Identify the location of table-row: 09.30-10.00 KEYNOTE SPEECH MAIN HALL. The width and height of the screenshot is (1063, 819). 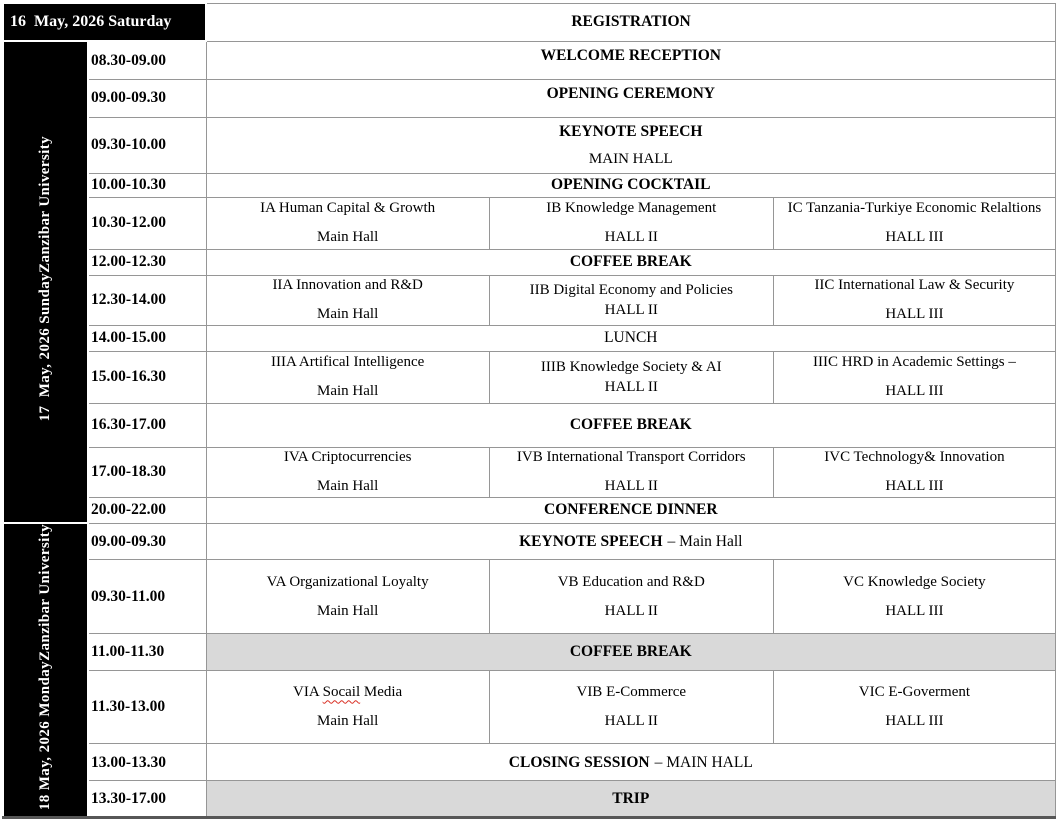
(530, 145).